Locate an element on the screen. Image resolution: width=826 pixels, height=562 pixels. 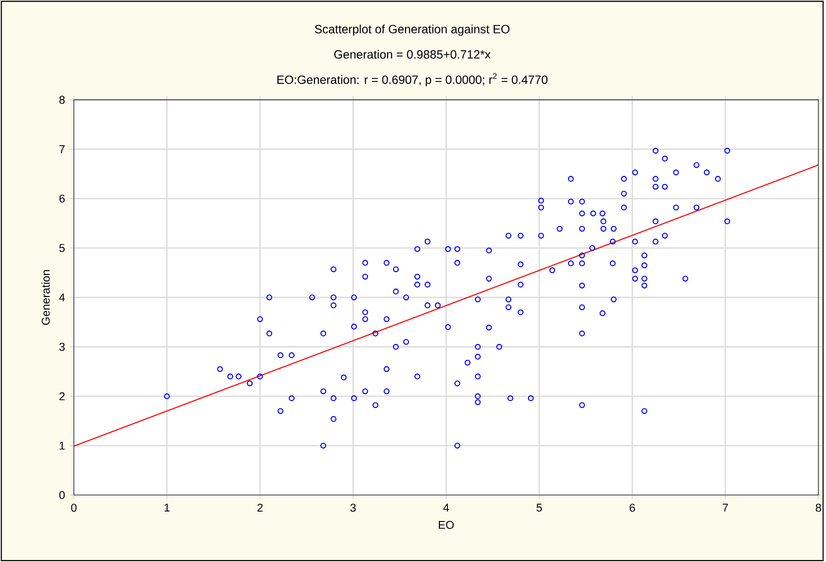
chart-subtitle: Generation = 0.9885+0.712*x is located at coordinates (412, 54).